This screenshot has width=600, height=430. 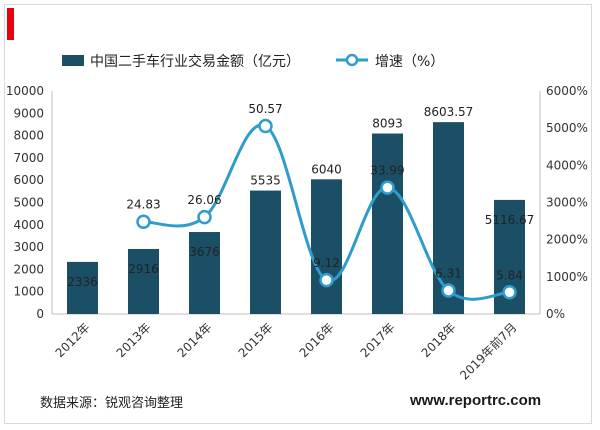 I want to click on left-tick-label: 10000, so click(x=25, y=91).